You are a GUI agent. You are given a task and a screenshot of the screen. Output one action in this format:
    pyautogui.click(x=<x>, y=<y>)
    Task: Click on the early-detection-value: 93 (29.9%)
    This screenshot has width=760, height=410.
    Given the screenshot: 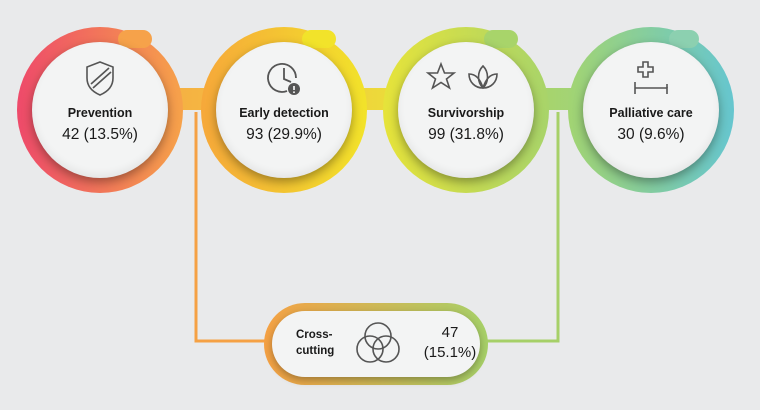 What is the action you would take?
    pyautogui.click(x=284, y=134)
    